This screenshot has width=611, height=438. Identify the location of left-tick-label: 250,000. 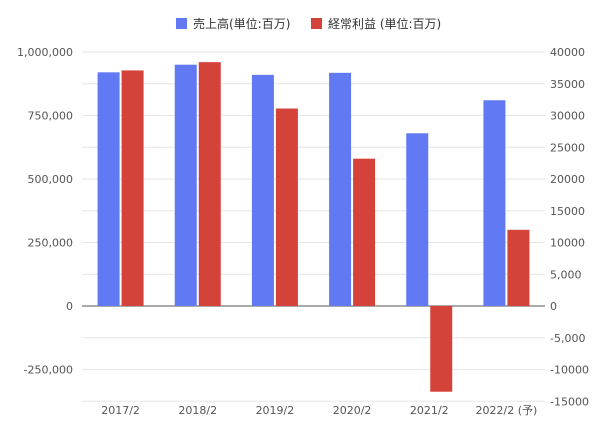
(51, 243).